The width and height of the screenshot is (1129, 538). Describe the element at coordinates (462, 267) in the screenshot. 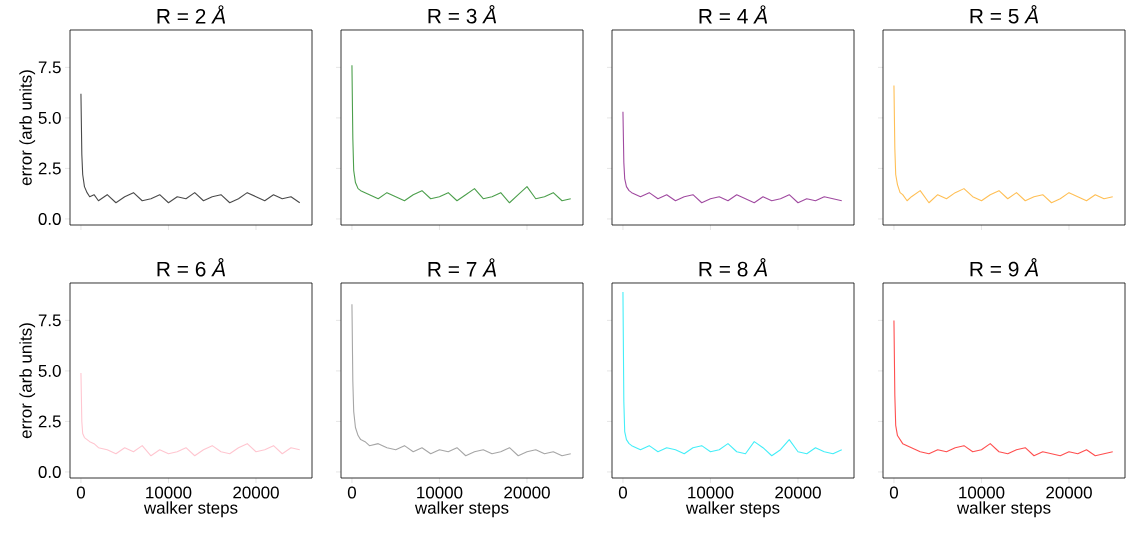

I see `chart-title: R = 7 Å` at that location.